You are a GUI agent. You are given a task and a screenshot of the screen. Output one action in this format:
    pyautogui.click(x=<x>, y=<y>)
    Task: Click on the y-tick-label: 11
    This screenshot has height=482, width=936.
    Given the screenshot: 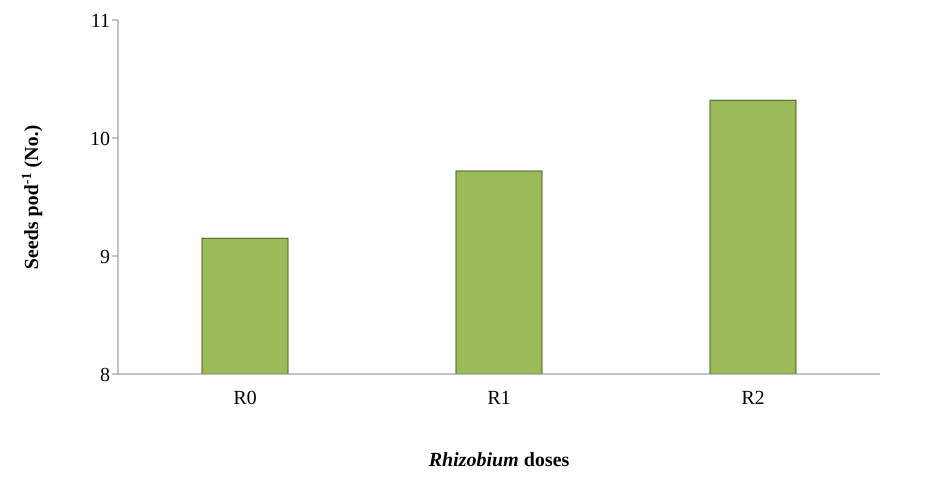 What is the action you would take?
    pyautogui.click(x=100, y=21)
    